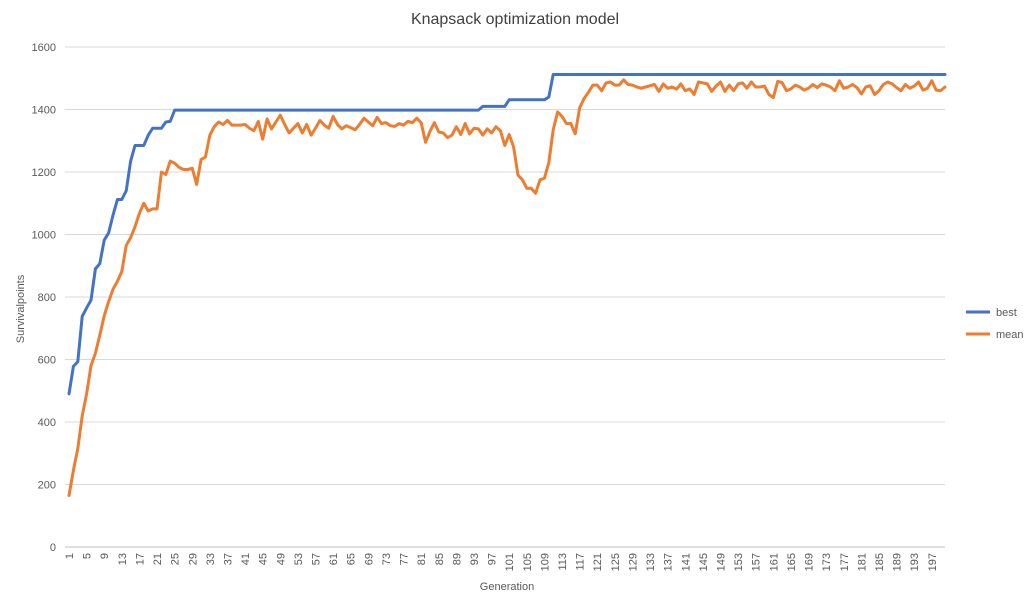 Image resolution: width=1033 pixels, height=613 pixels. Describe the element at coordinates (739, 562) in the screenshot. I see `x-tick-label: 153` at that location.